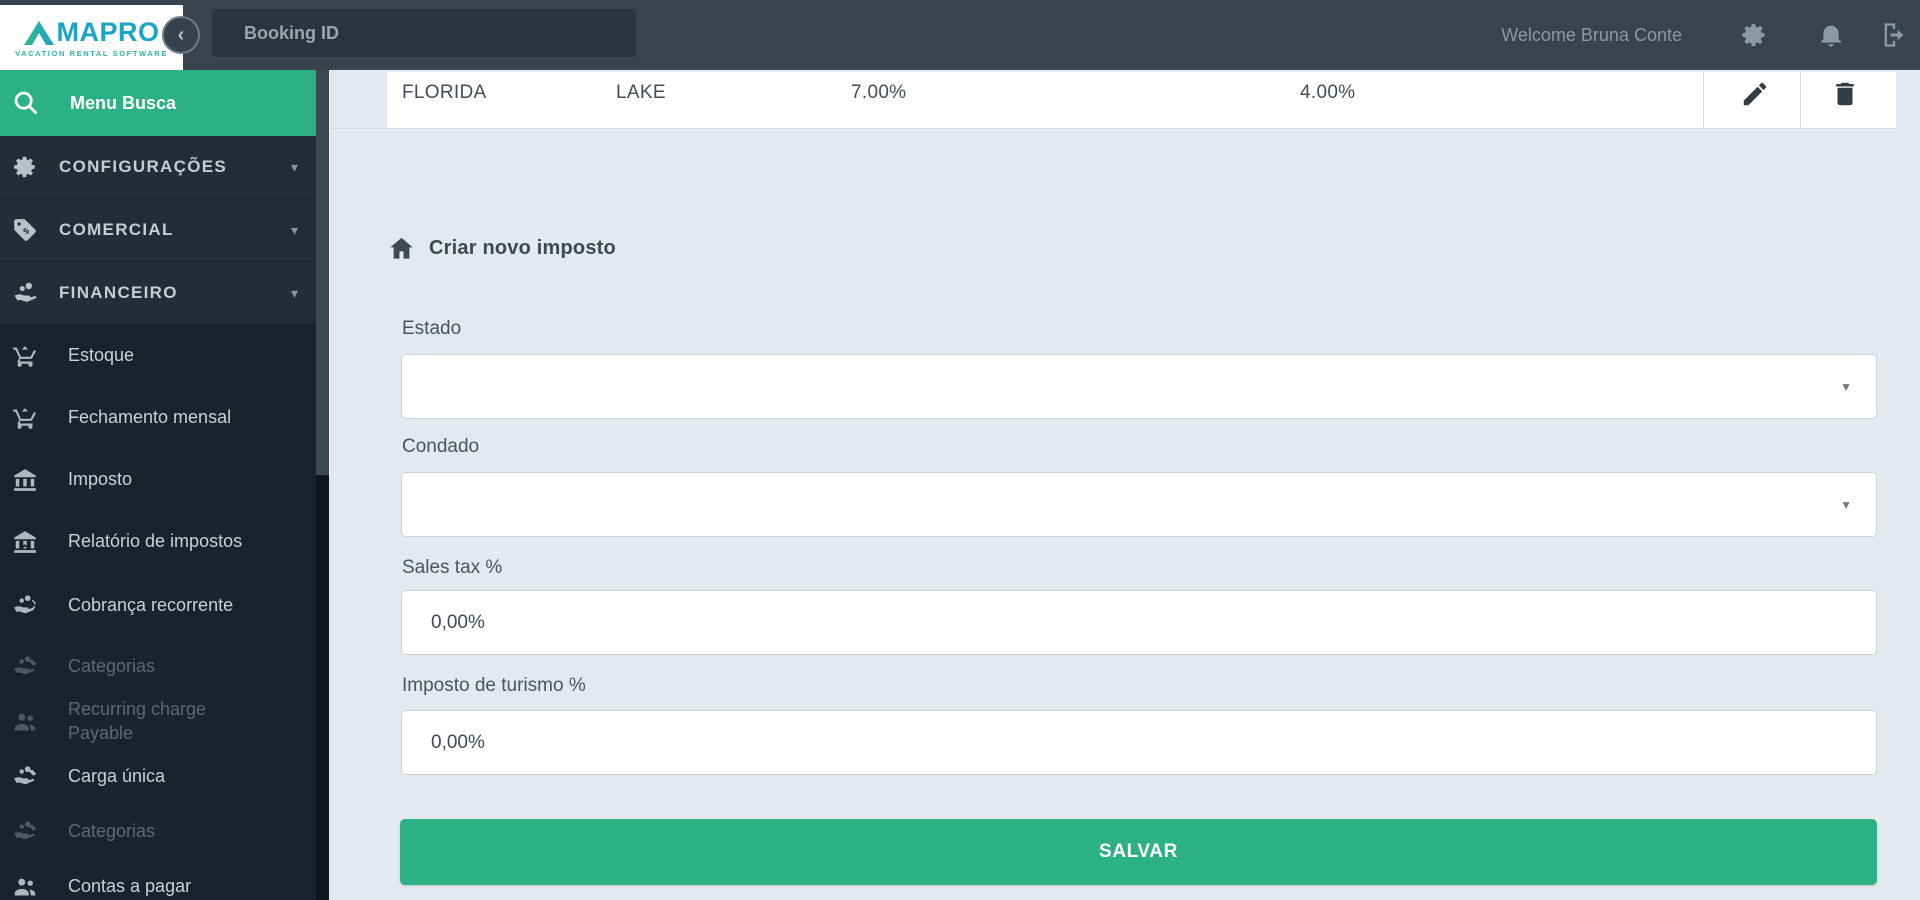  I want to click on cell-sales-tax: 7.00%, so click(879, 92).